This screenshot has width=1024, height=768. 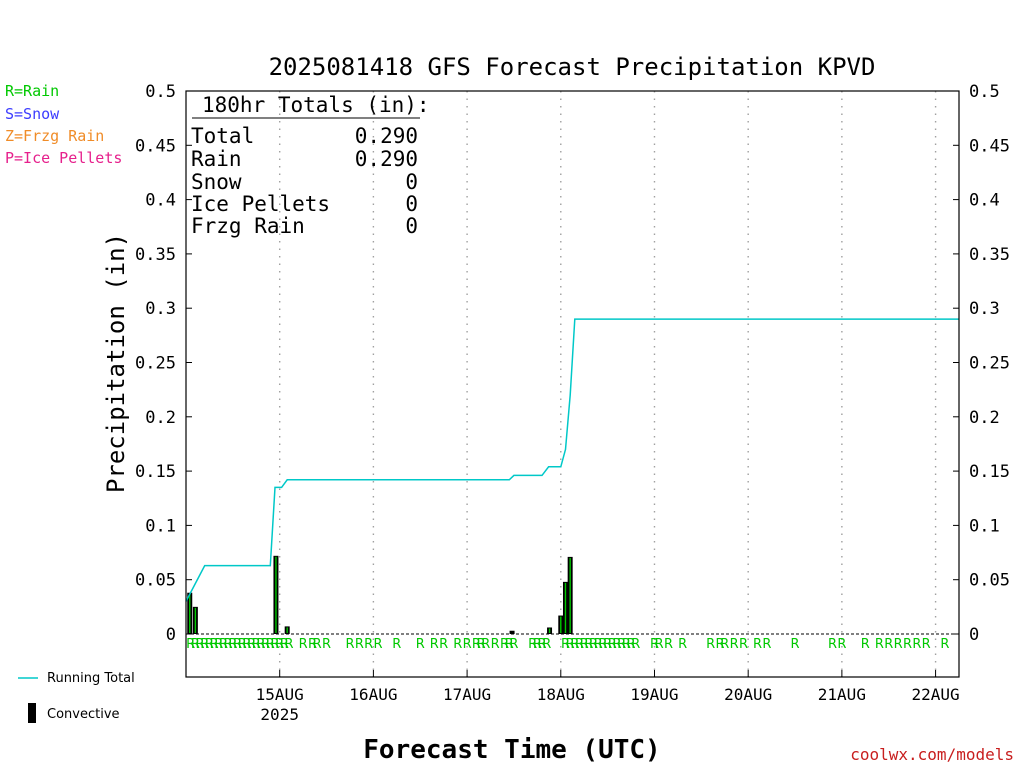 I want to click on y-tick-label-left-7: 0.35, so click(x=155, y=255).